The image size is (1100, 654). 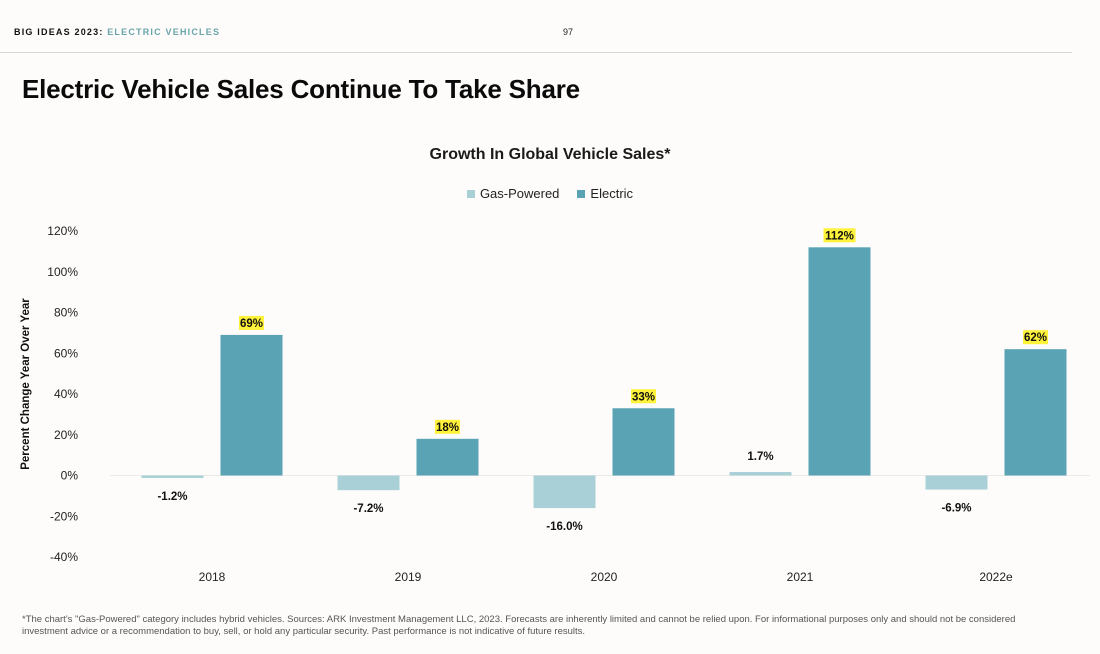 I want to click on data-label-gas: -16.0%, so click(x=564, y=527).